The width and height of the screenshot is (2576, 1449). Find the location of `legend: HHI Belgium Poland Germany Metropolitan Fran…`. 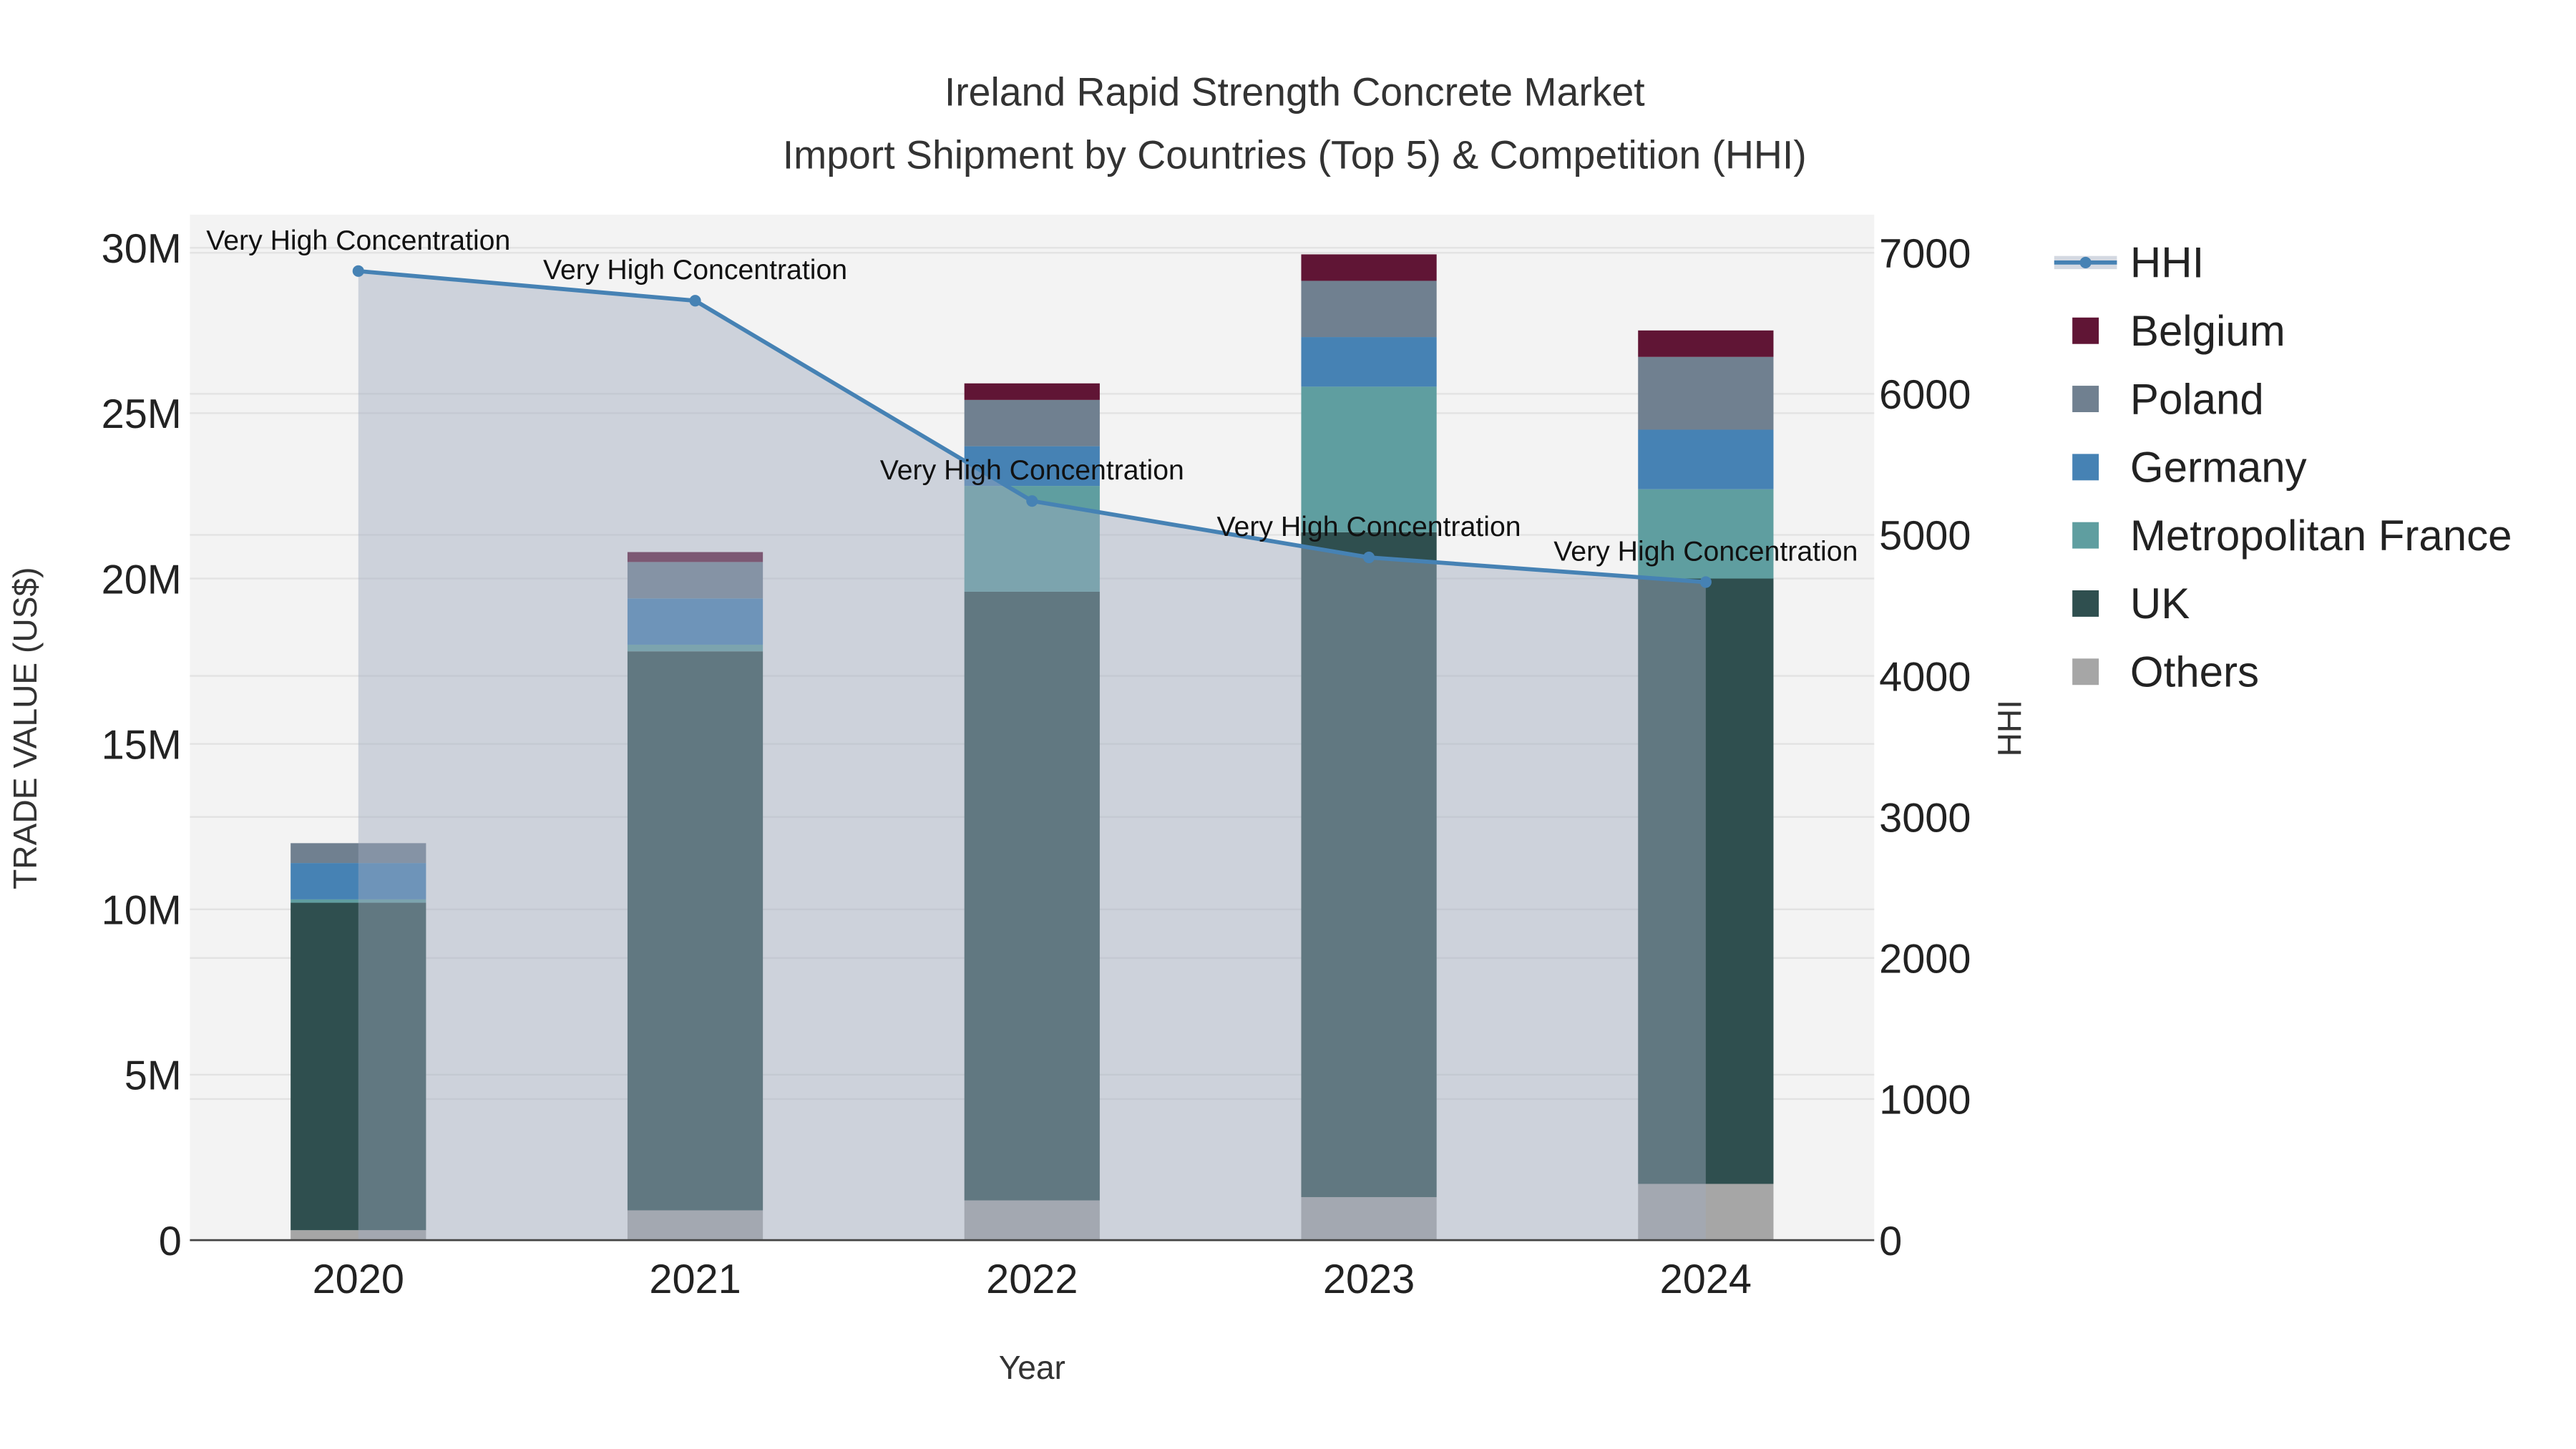

legend: HHI Belgium Poland Germany Metropolitan Fran… is located at coordinates (2283, 467).